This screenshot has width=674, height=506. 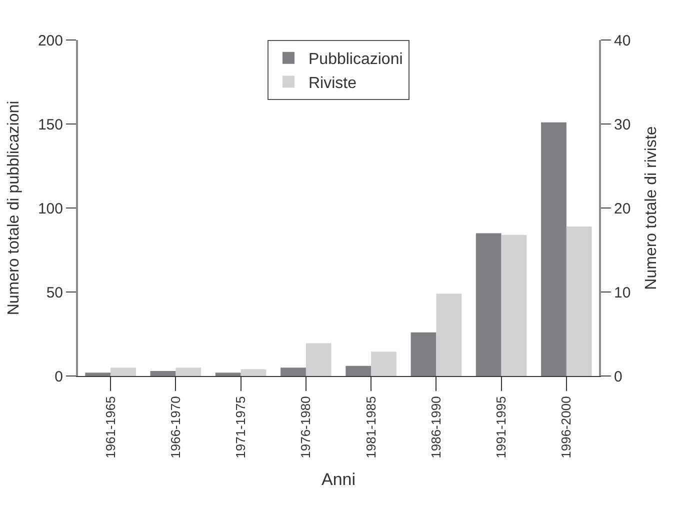 I want to click on y-tick-label: 200, so click(x=50, y=41).